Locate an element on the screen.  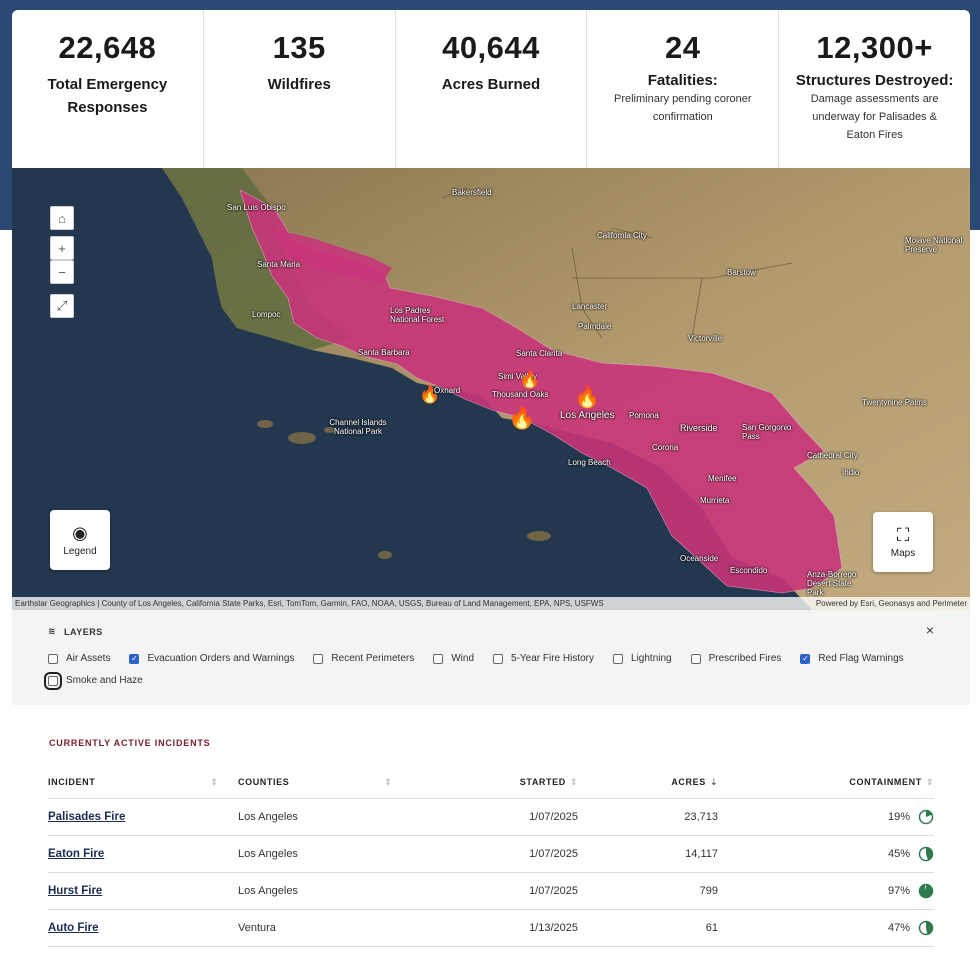
incident-link: Eaton Fire is located at coordinates (143, 854).